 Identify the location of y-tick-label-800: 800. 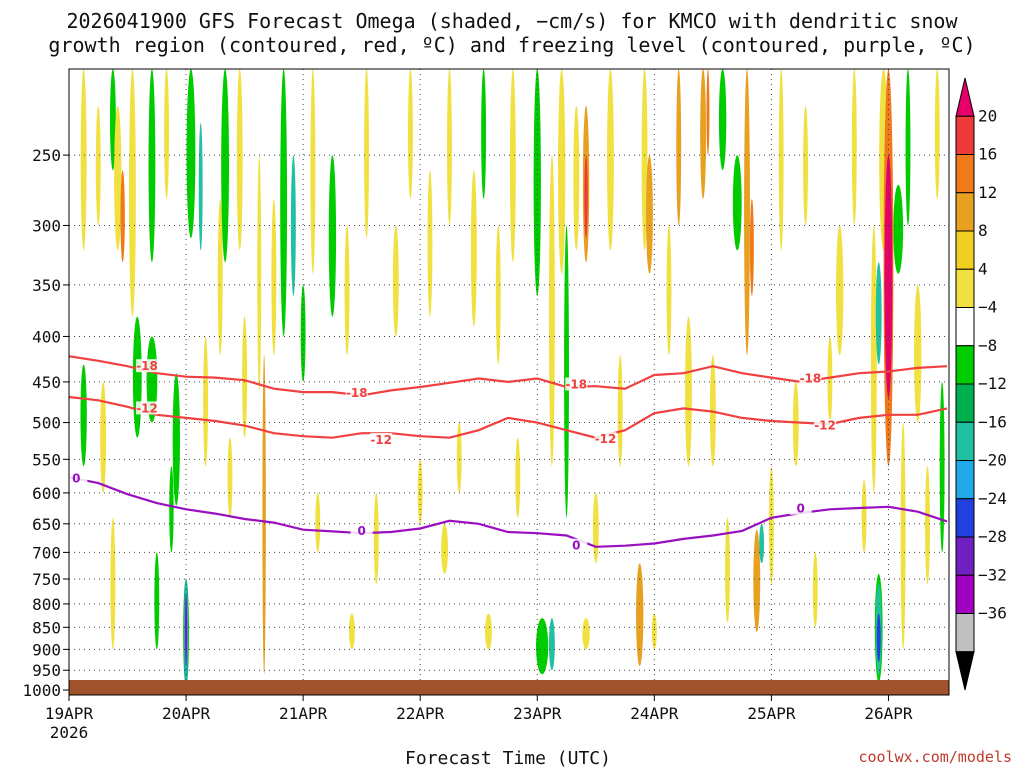
(46, 604).